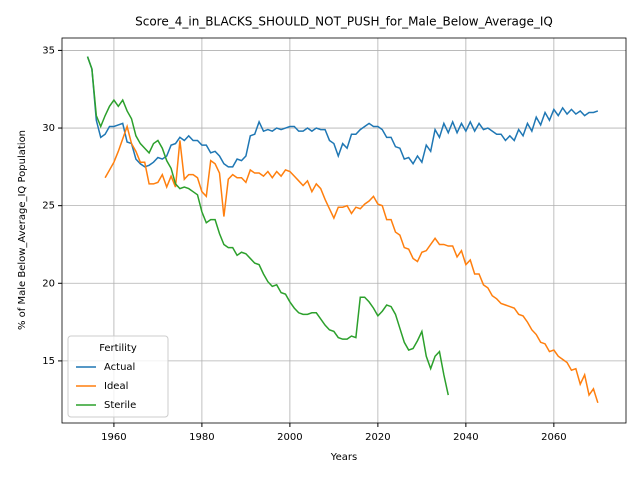  What do you see at coordinates (116, 386) in the screenshot?
I see `legend-label: Ideal` at bounding box center [116, 386].